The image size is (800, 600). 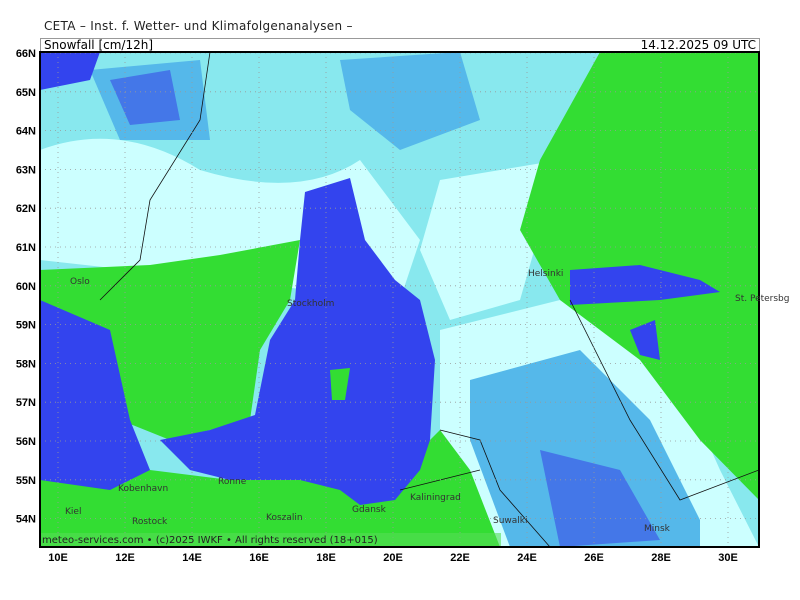 What do you see at coordinates (26, 54) in the screenshot?
I see `lat-label: 66N` at bounding box center [26, 54].